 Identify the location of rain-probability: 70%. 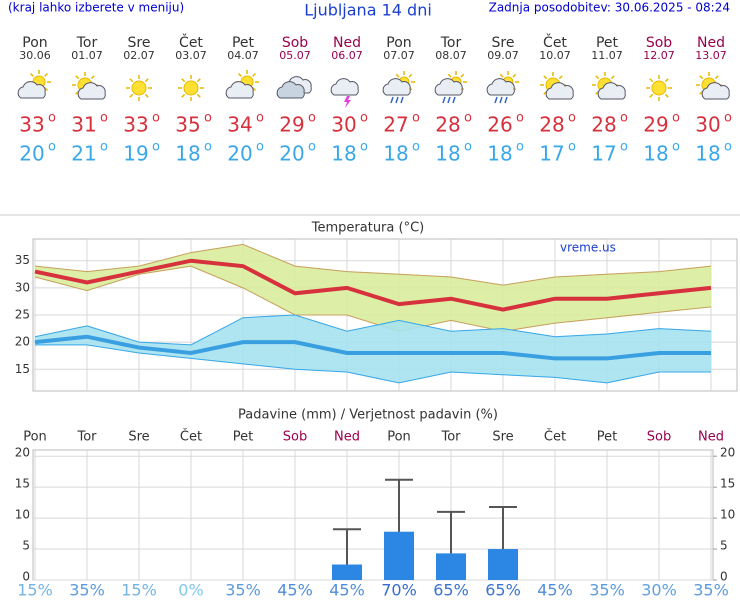
(399, 590).